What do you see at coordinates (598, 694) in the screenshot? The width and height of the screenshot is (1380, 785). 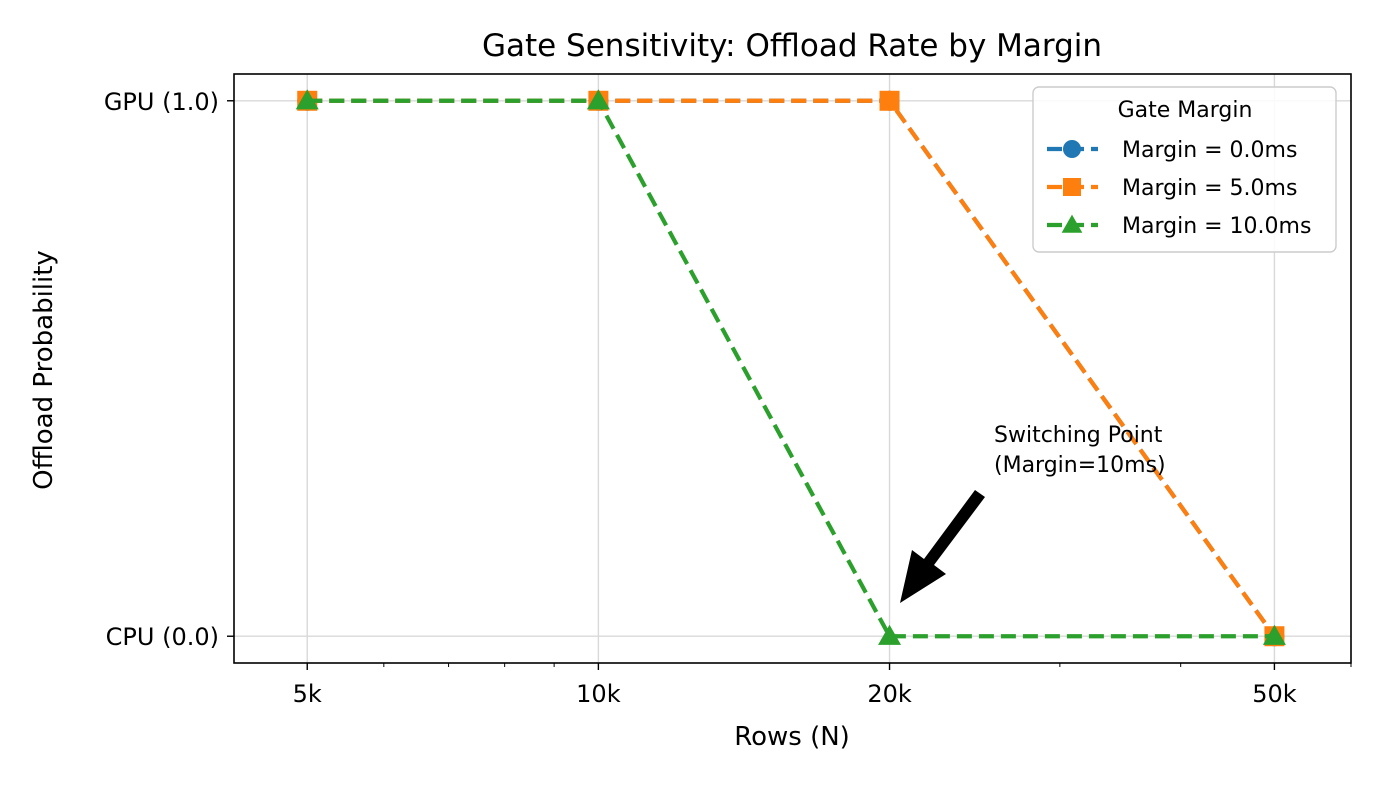 I see `x-tick-label: 10k` at bounding box center [598, 694].